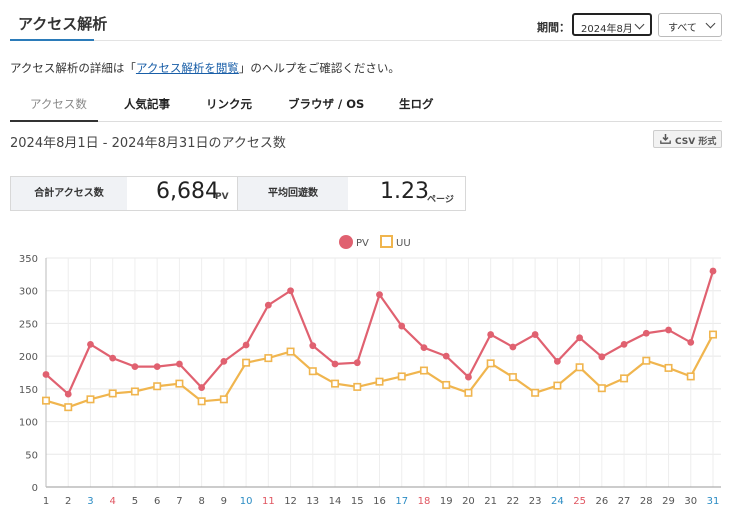  Describe the element at coordinates (607, 29) in the screenshot. I see `period-select-value: 2024年8月` at that location.